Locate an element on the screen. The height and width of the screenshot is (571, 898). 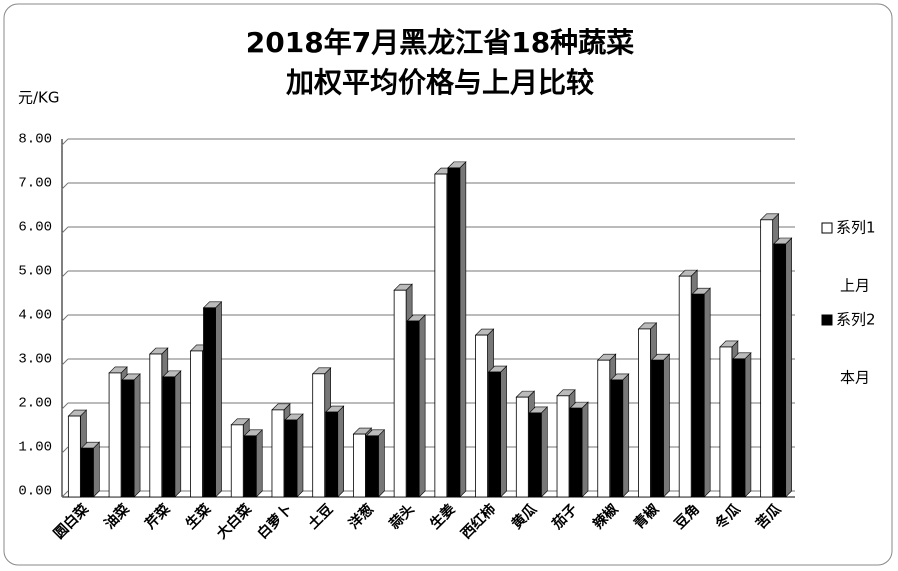
legend-label: 系列1 is located at coordinates (856, 228).